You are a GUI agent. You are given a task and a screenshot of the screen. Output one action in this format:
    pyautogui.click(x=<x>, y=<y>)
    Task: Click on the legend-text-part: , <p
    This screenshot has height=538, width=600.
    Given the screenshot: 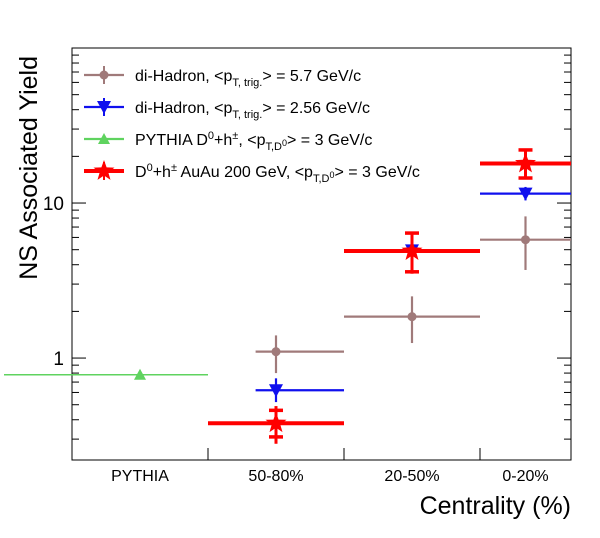 What is the action you would take?
    pyautogui.click(x=251, y=140)
    